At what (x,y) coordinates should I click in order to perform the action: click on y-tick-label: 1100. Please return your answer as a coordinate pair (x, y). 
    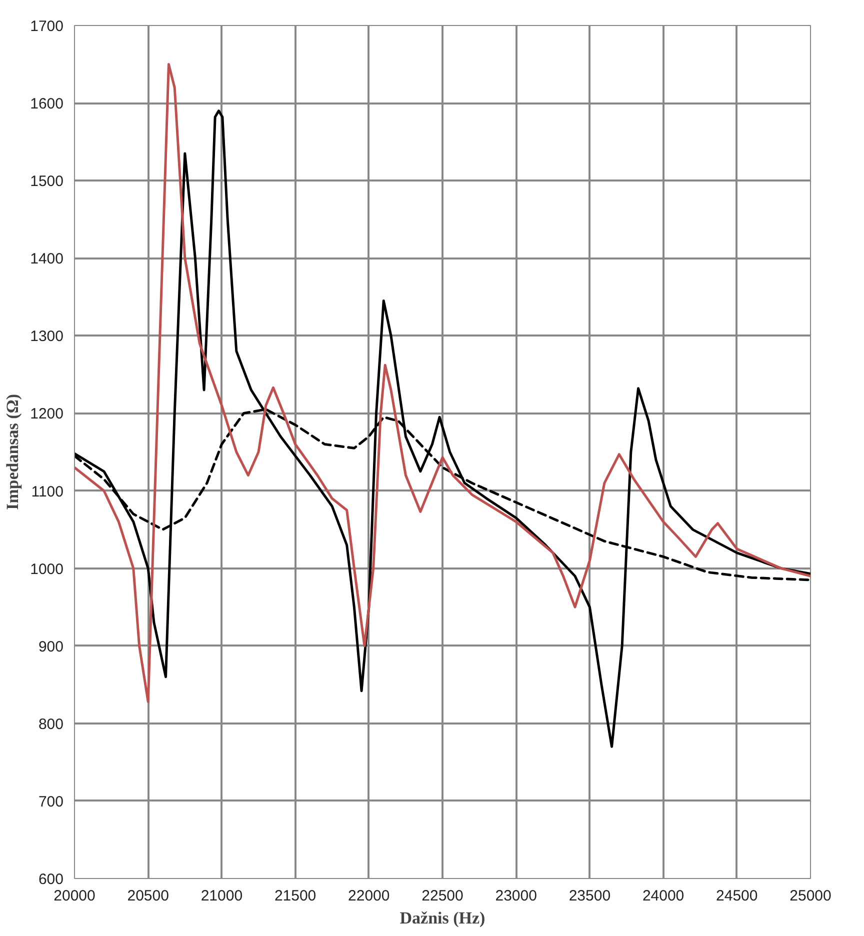
    Looking at the image, I should click on (47, 491).